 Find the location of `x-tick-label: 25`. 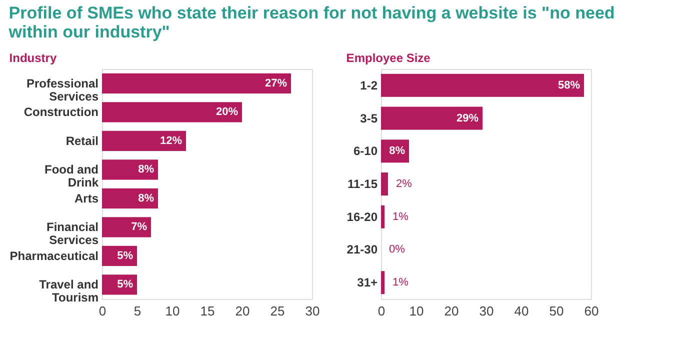

x-tick-label: 25 is located at coordinates (277, 311).